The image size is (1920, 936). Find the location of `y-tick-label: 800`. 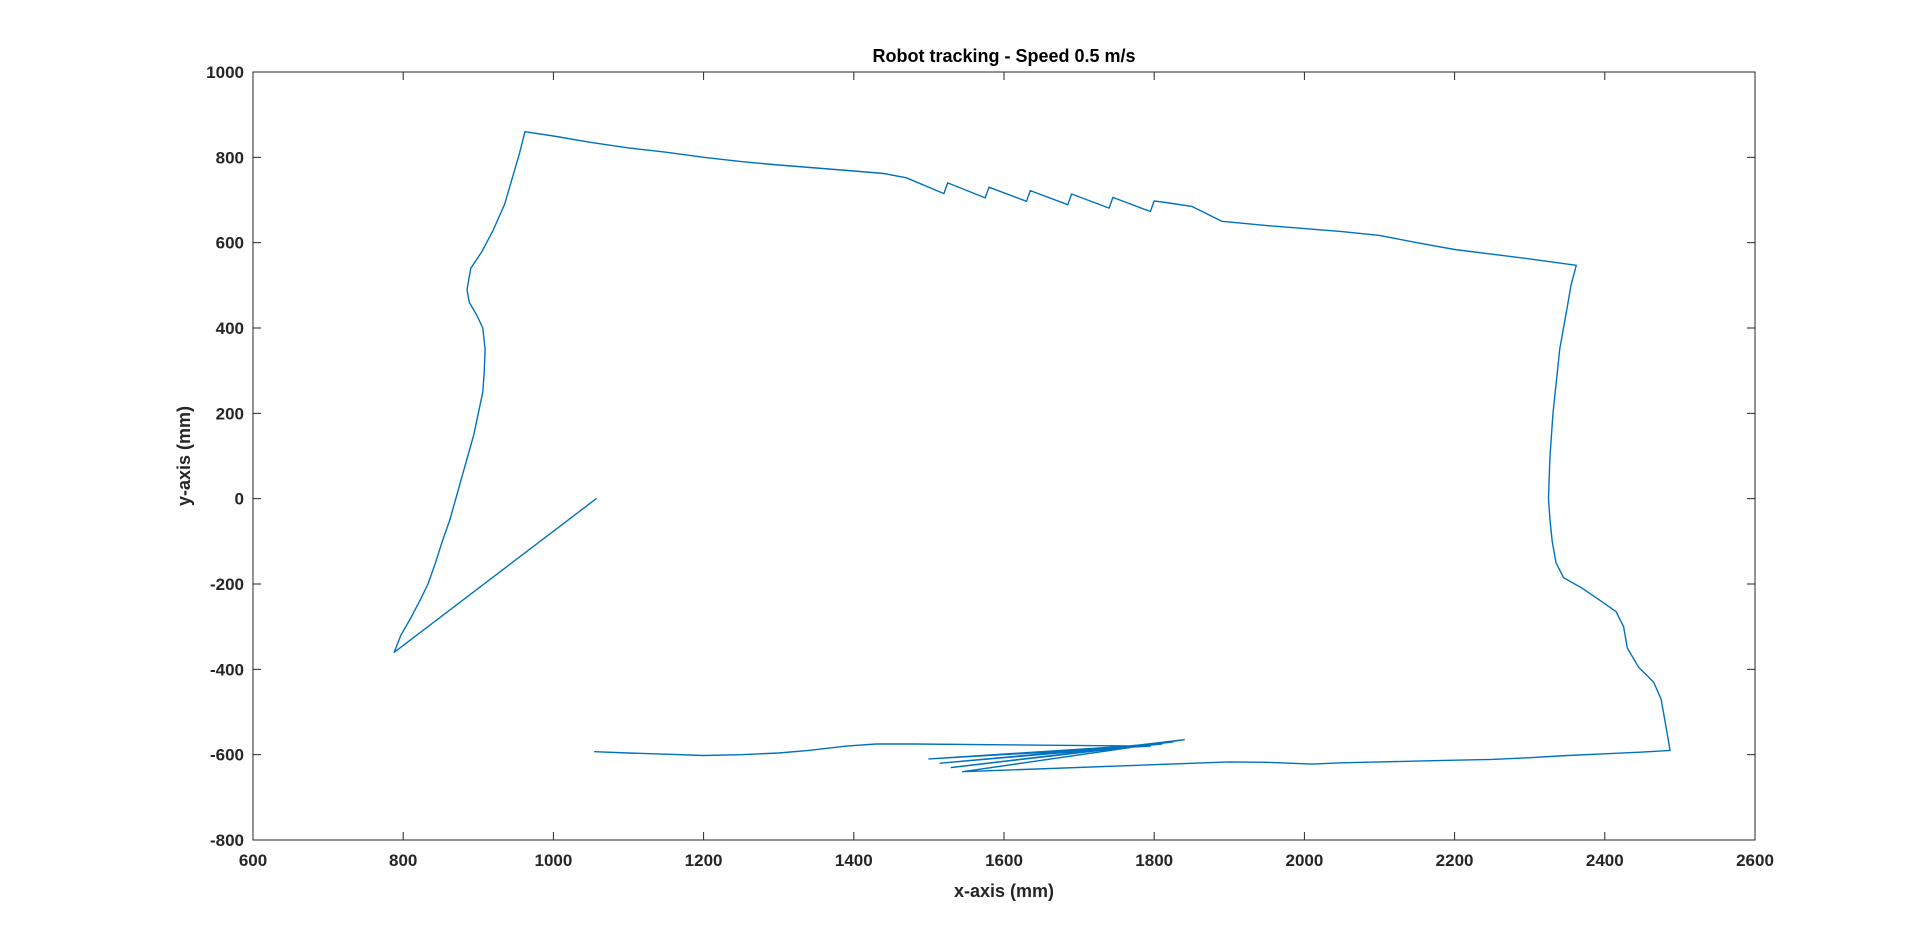

y-tick-label: 800 is located at coordinates (230, 157).